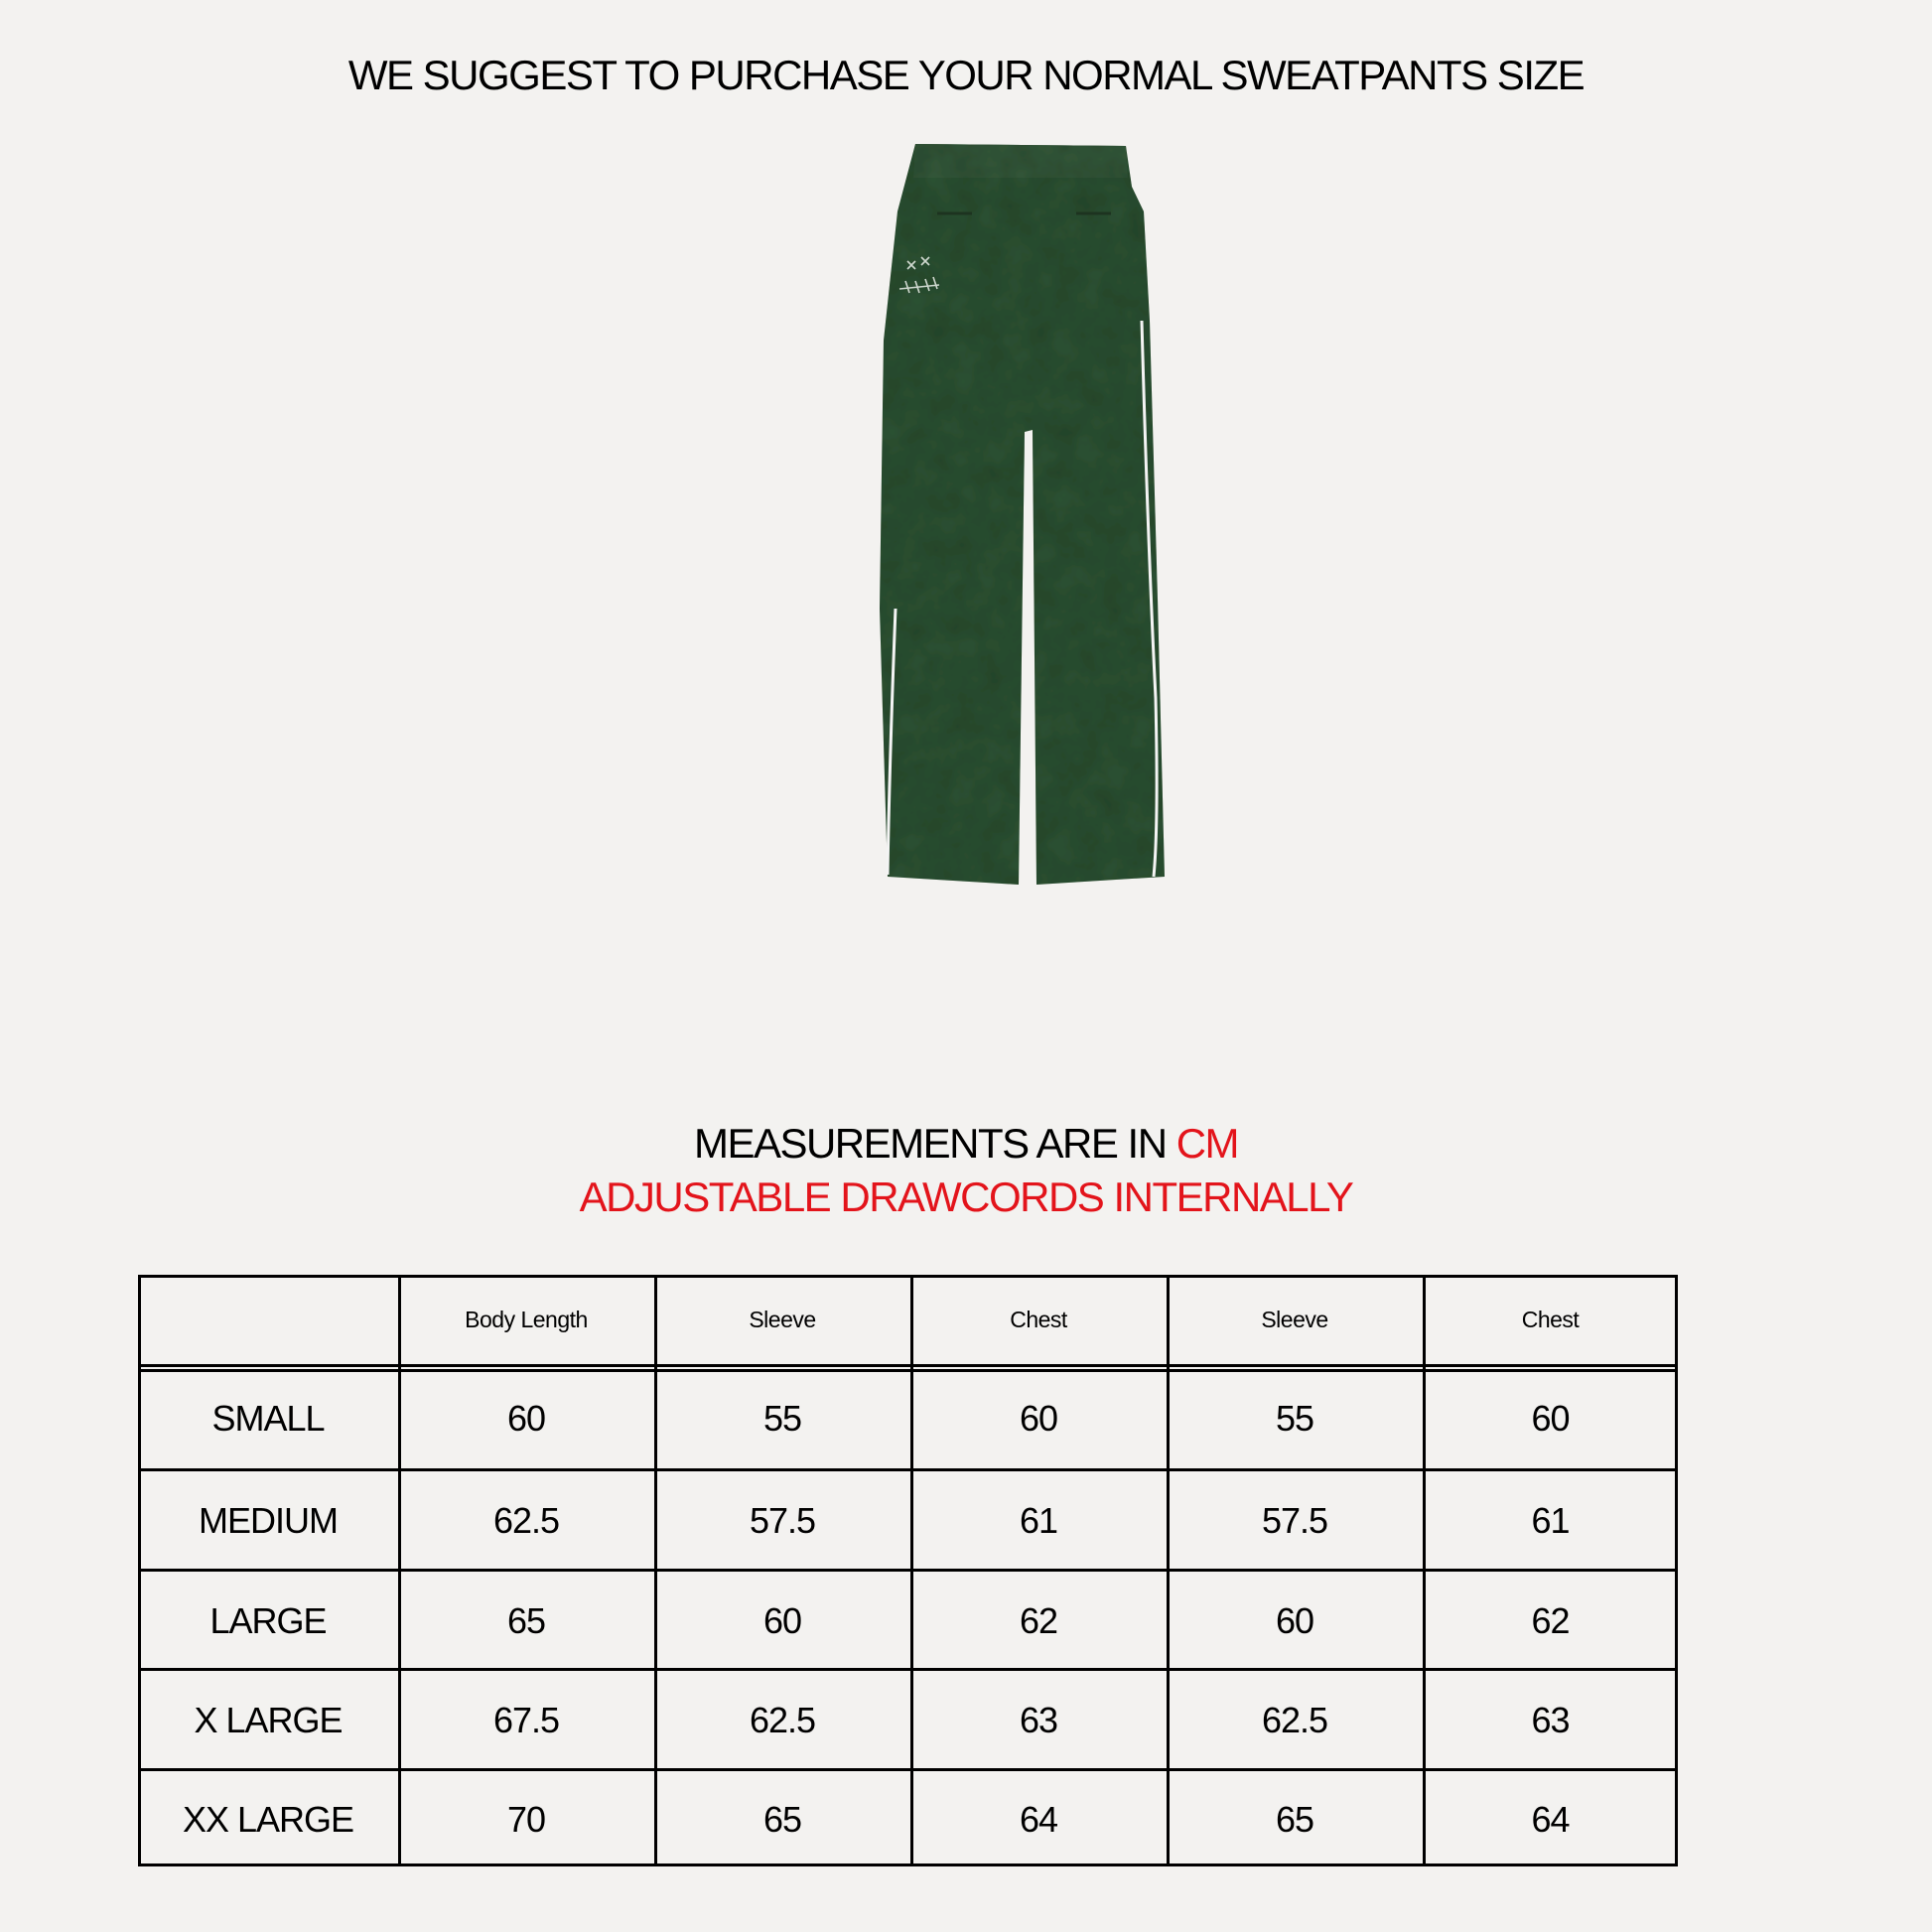 The height and width of the screenshot is (1932, 1932). I want to click on measurements-note: MEASUREMENTS ARE IN CM, so click(966, 1144).